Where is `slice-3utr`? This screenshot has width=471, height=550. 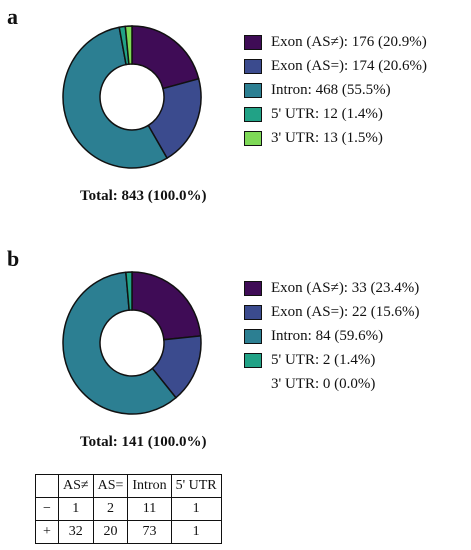 slice-3utr is located at coordinates (128, 45).